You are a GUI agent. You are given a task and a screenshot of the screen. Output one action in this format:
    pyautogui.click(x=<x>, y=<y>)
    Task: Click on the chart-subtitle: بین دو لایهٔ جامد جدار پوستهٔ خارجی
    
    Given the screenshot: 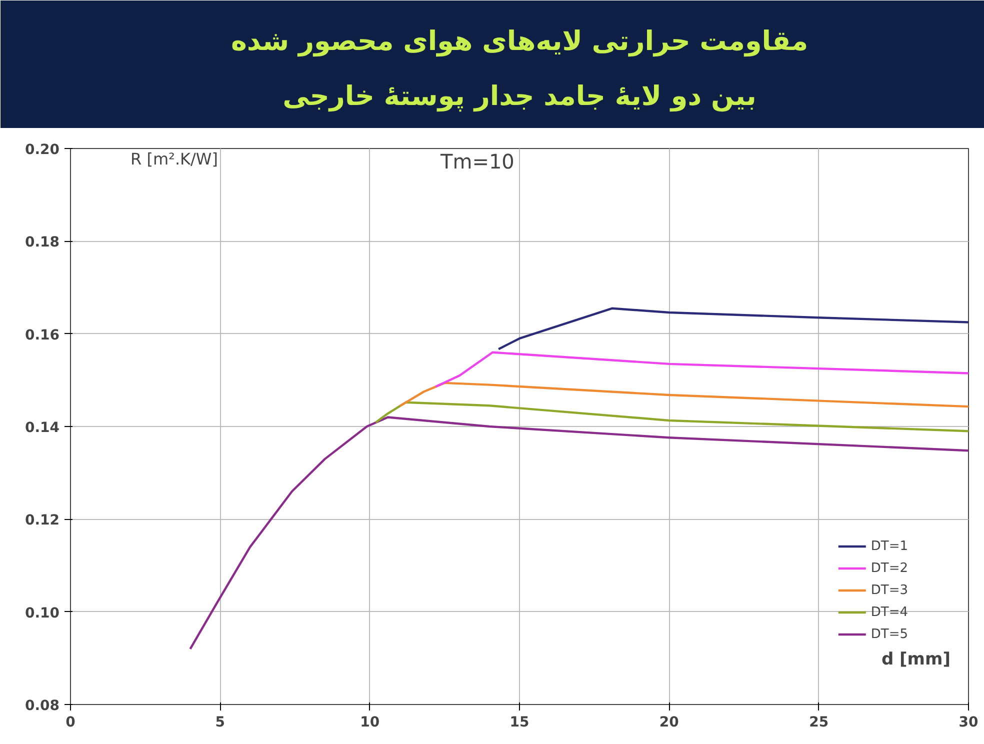 What is the action you would take?
    pyautogui.click(x=519, y=96)
    